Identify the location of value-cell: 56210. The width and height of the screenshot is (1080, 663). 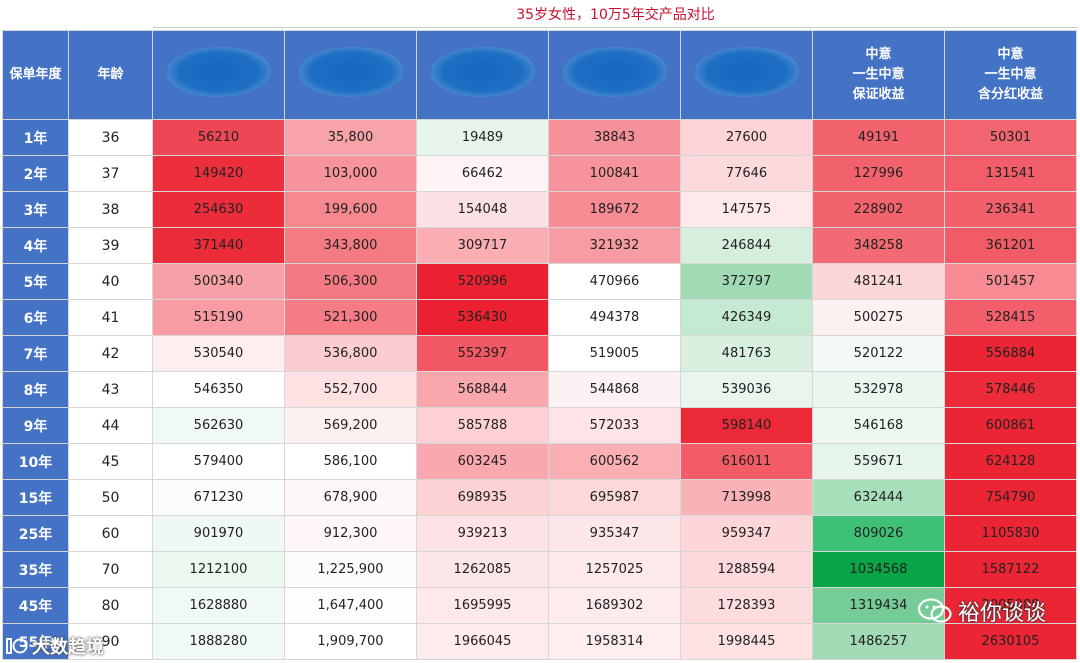
(218, 137).